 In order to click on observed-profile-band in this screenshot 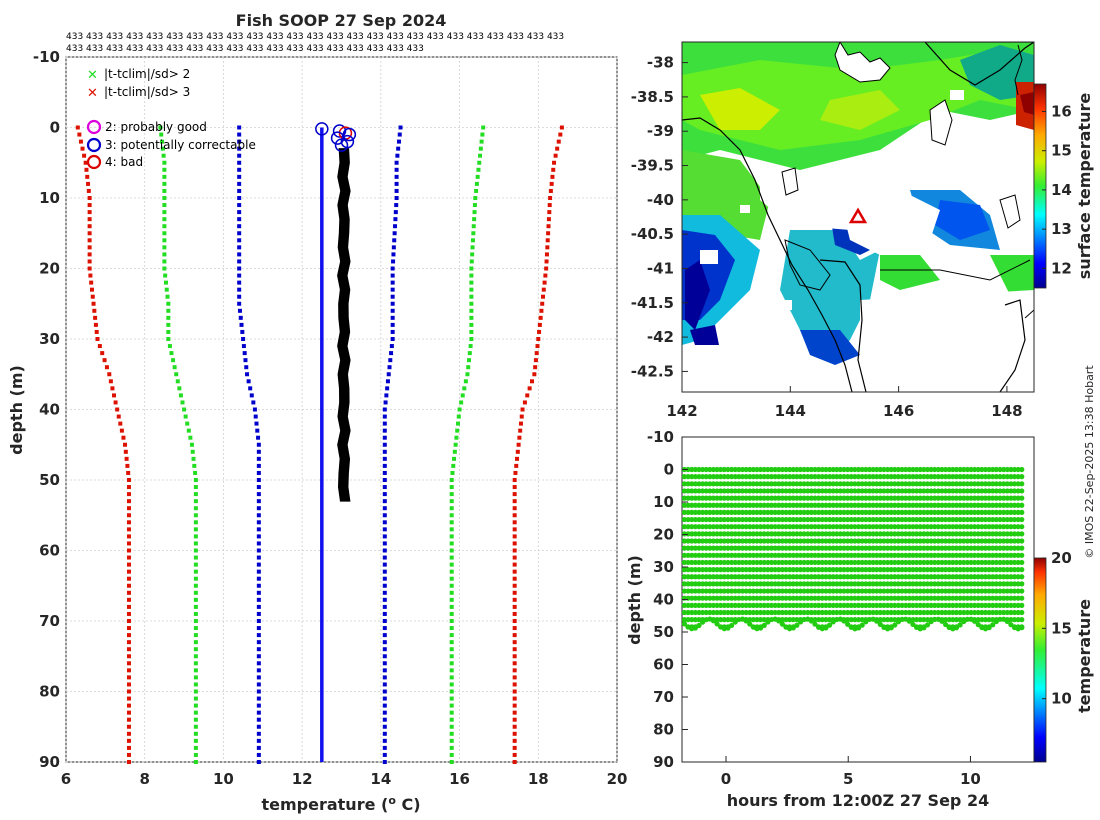, I will do `click(344, 325)`.